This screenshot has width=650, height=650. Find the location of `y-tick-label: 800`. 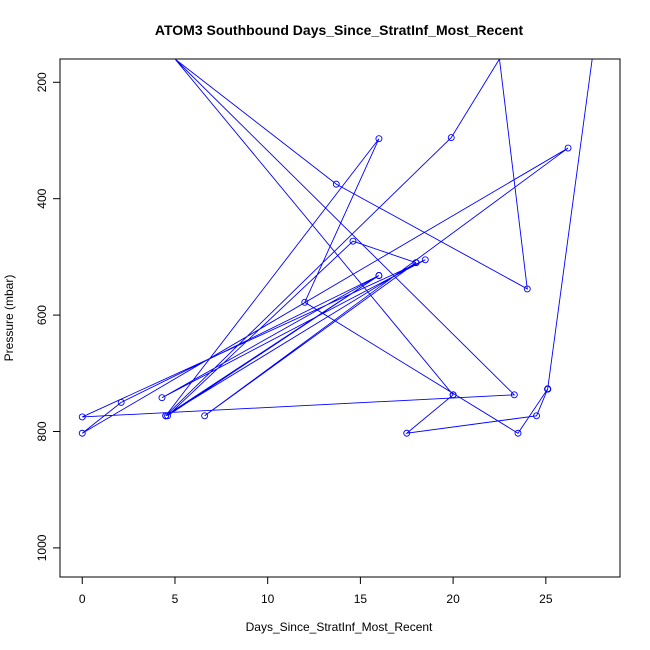

y-tick-label: 800 is located at coordinates (42, 431).